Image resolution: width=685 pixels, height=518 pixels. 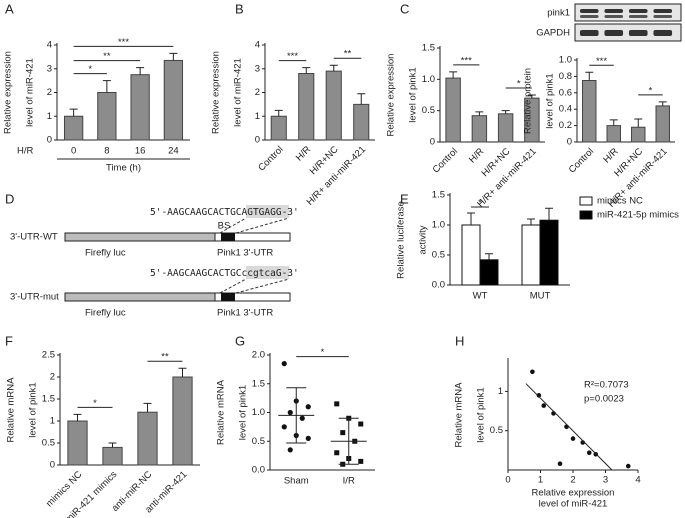 I want to click on y-tick-label: 3, so click(x=257, y=68).